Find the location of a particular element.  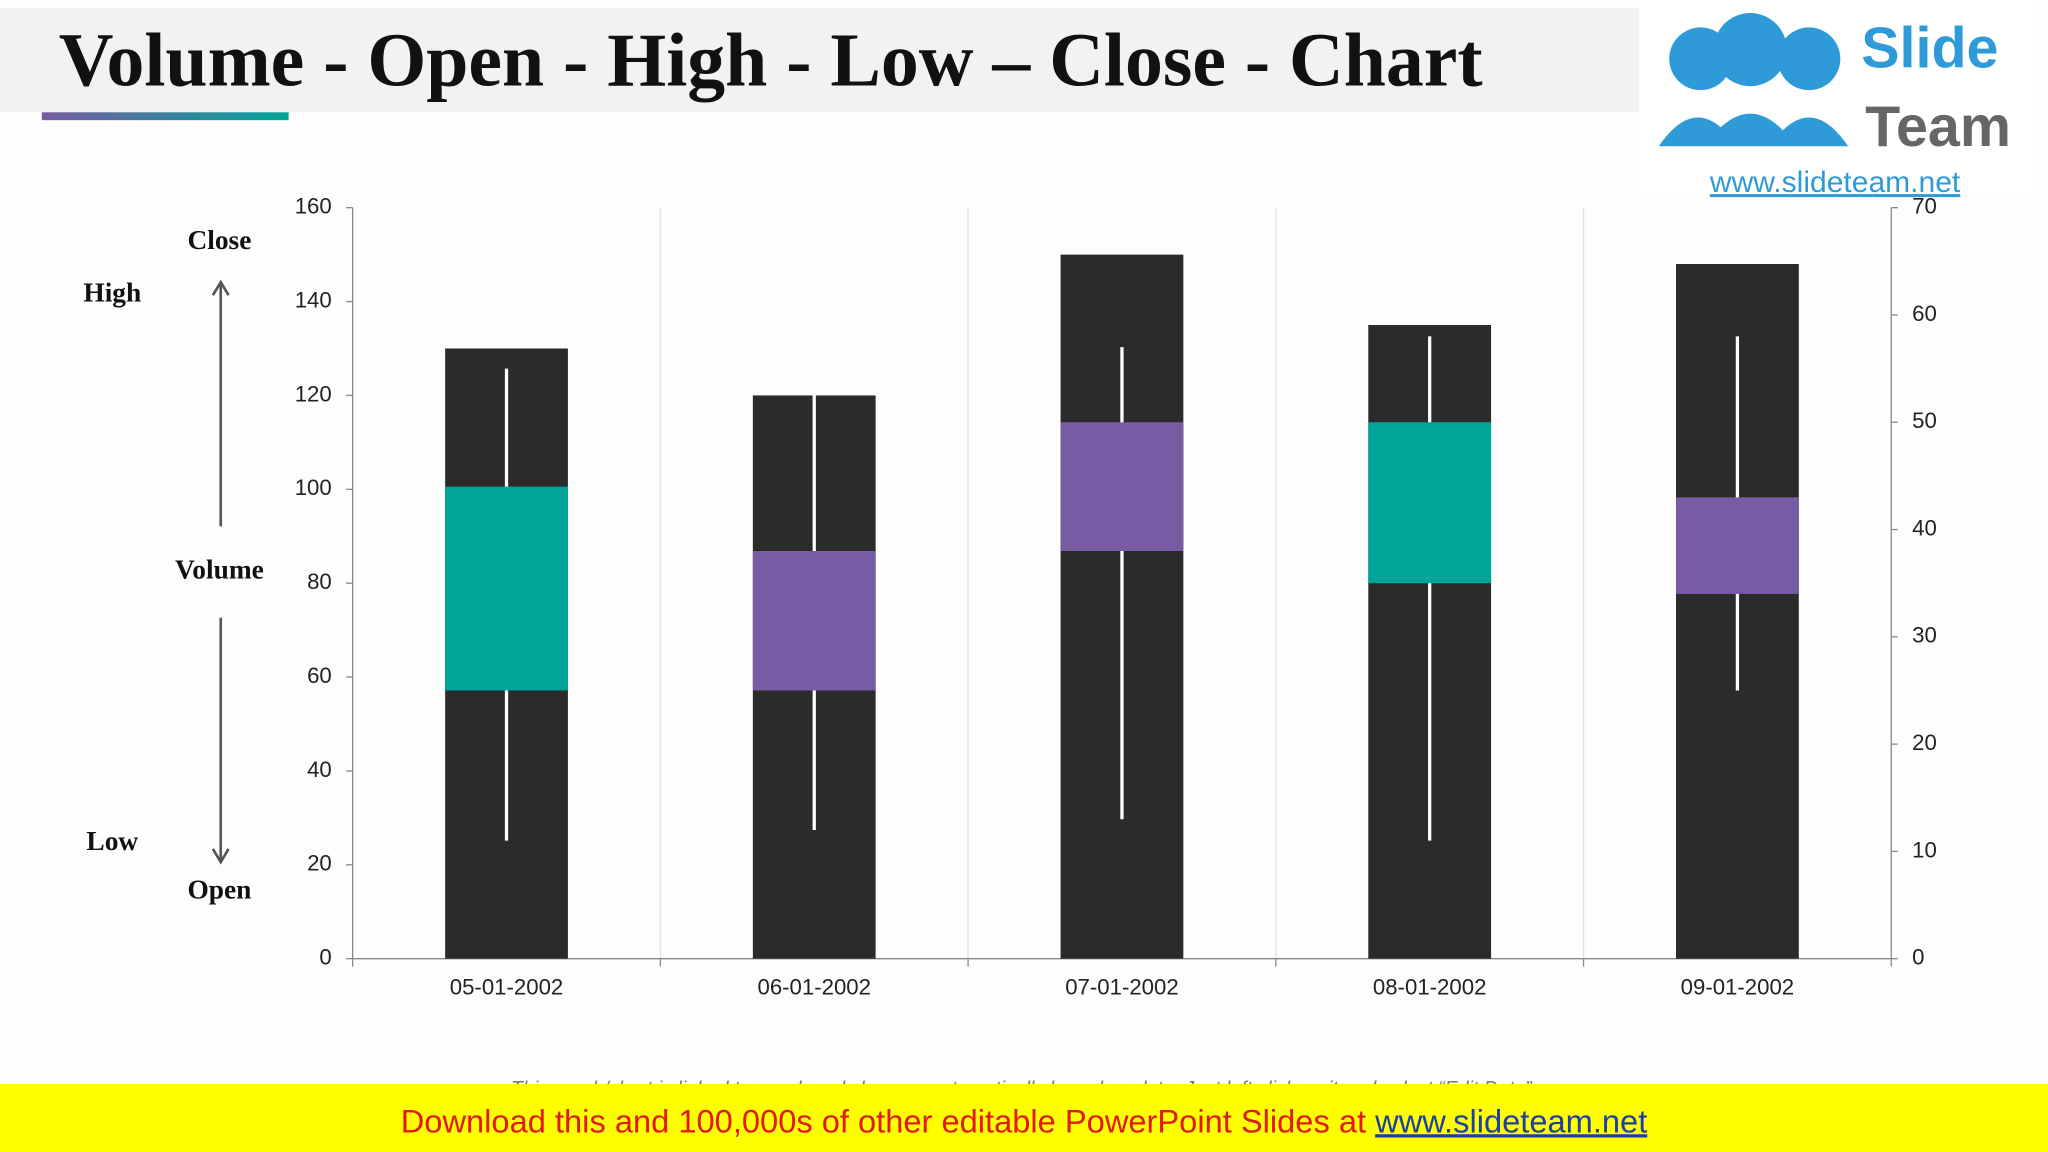

y-tick-label: 20 is located at coordinates (319, 863).